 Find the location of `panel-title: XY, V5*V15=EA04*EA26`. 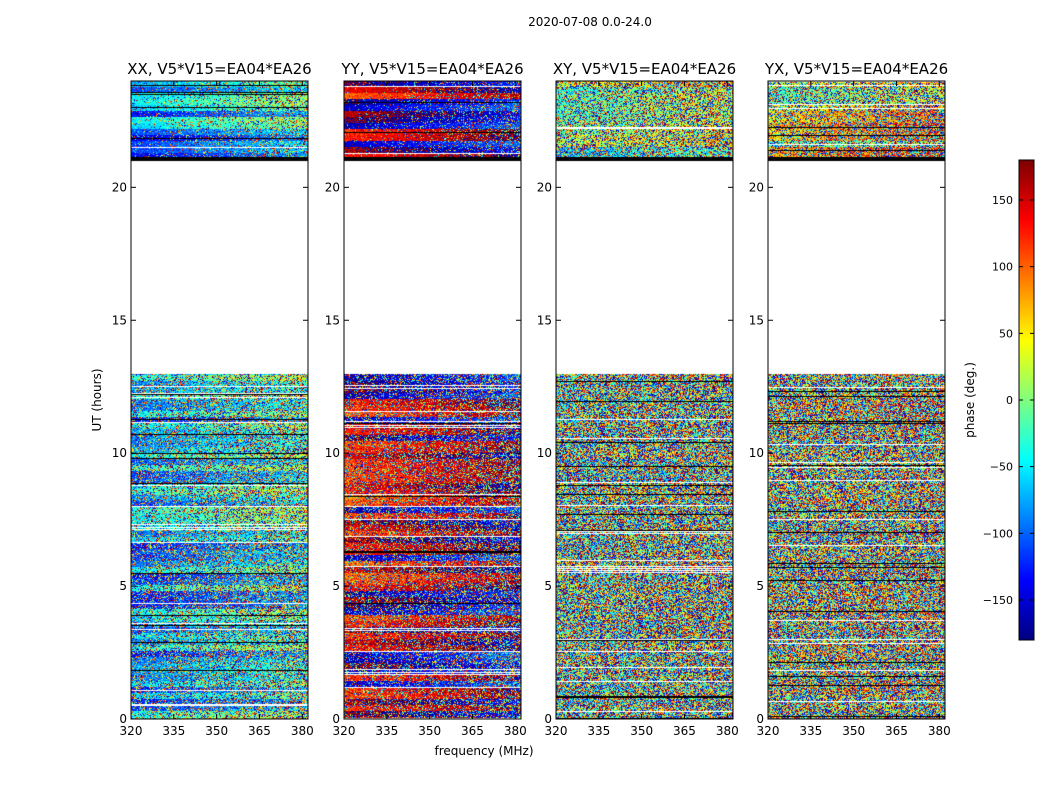

panel-title: XY, V5*V15=EA04*EA26 is located at coordinates (644, 69).